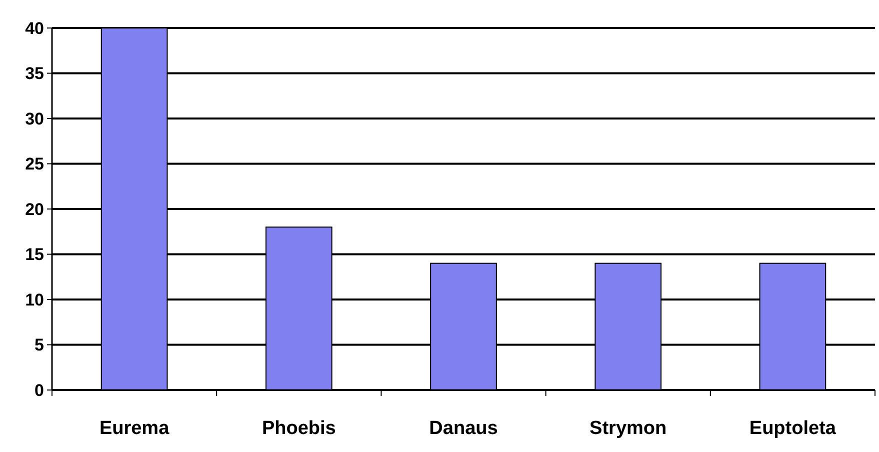  I want to click on y-tick-label: 5, so click(39, 345).